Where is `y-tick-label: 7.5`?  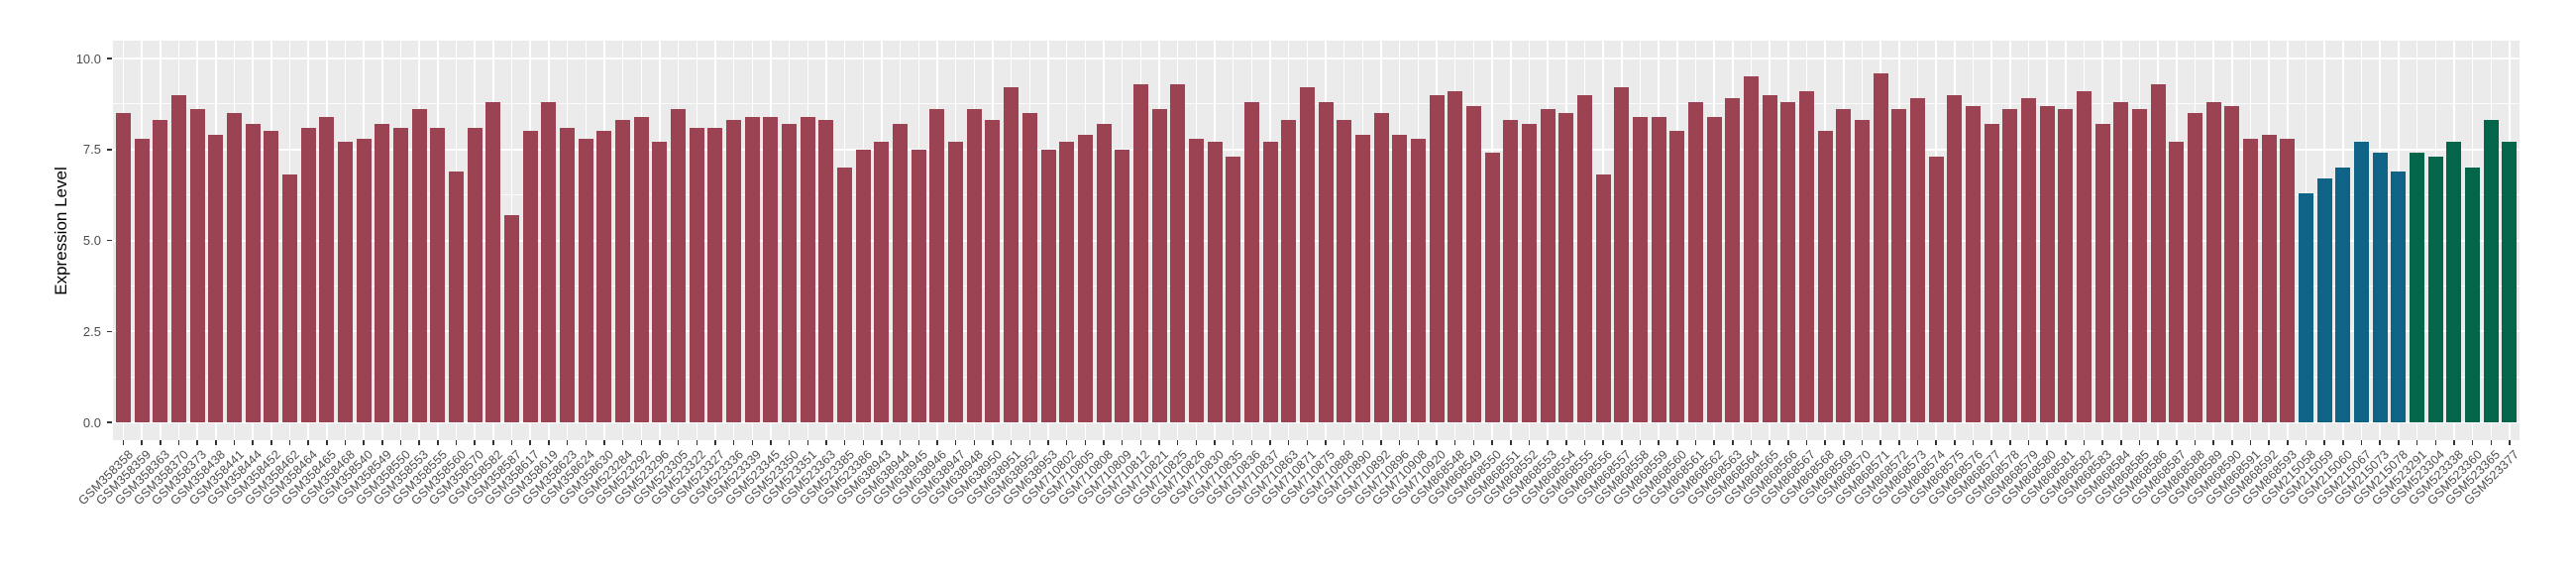
y-tick-label: 7.5 is located at coordinates (91, 150).